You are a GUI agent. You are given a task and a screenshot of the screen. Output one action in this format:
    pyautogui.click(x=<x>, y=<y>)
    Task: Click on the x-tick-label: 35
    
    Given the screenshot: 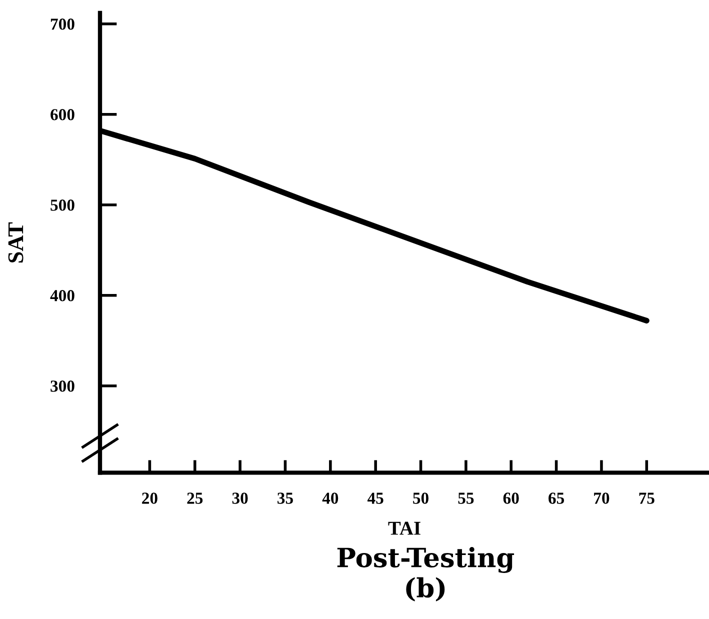 What is the action you would take?
    pyautogui.click(x=285, y=498)
    